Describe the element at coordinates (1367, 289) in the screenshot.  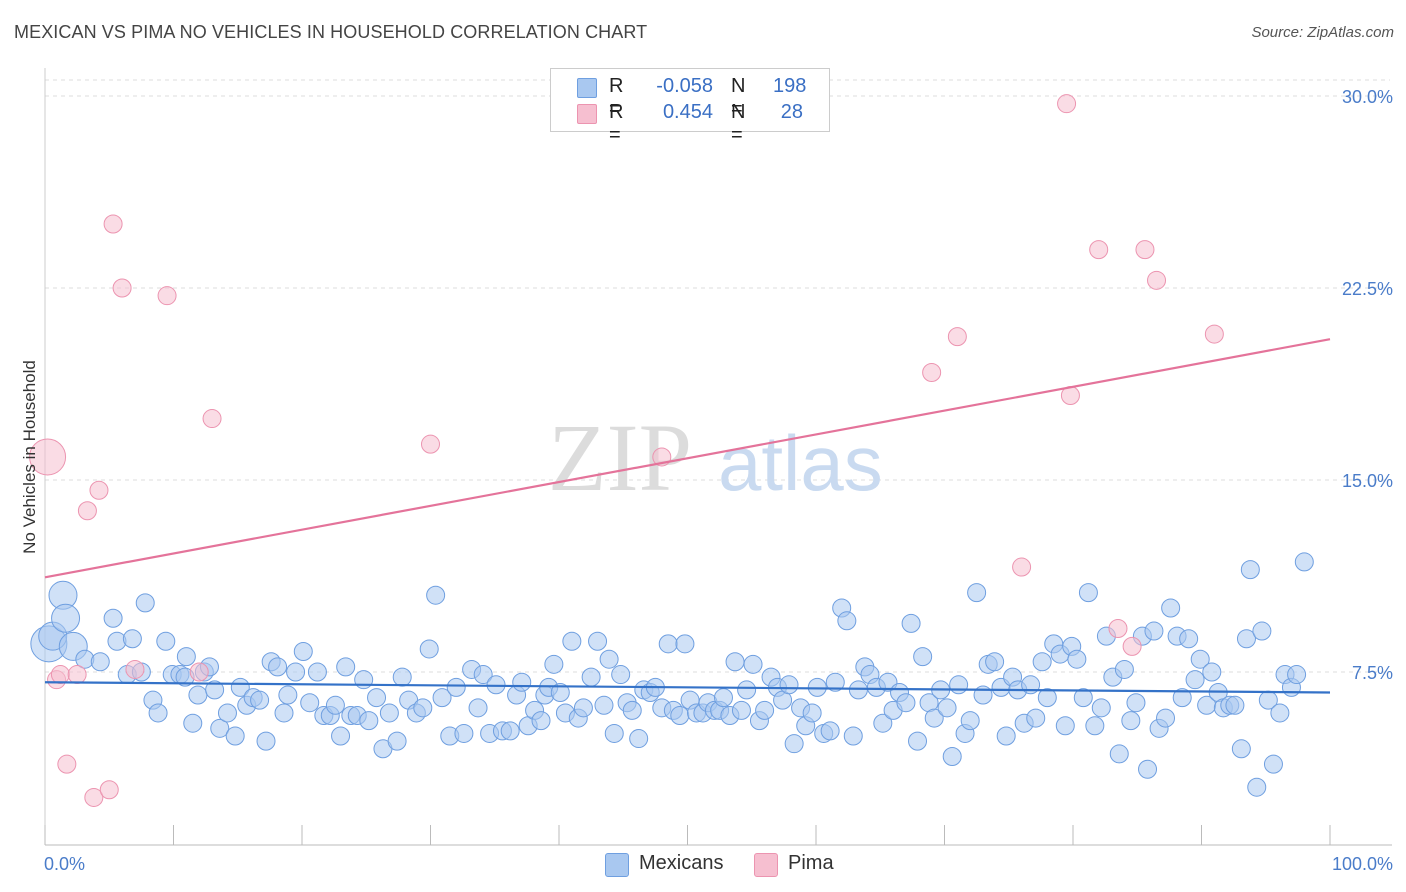
I see `y-tick-label: 22.5%` at that location.